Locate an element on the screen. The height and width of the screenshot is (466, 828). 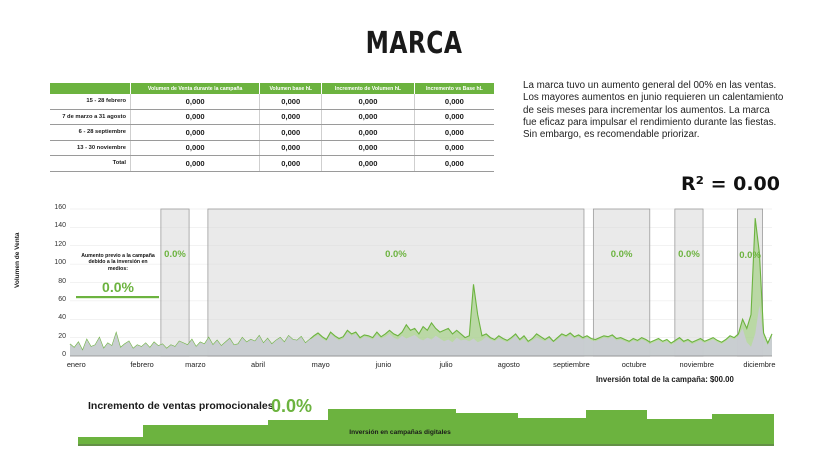
x-tick-label: diciembre is located at coordinates (759, 364).